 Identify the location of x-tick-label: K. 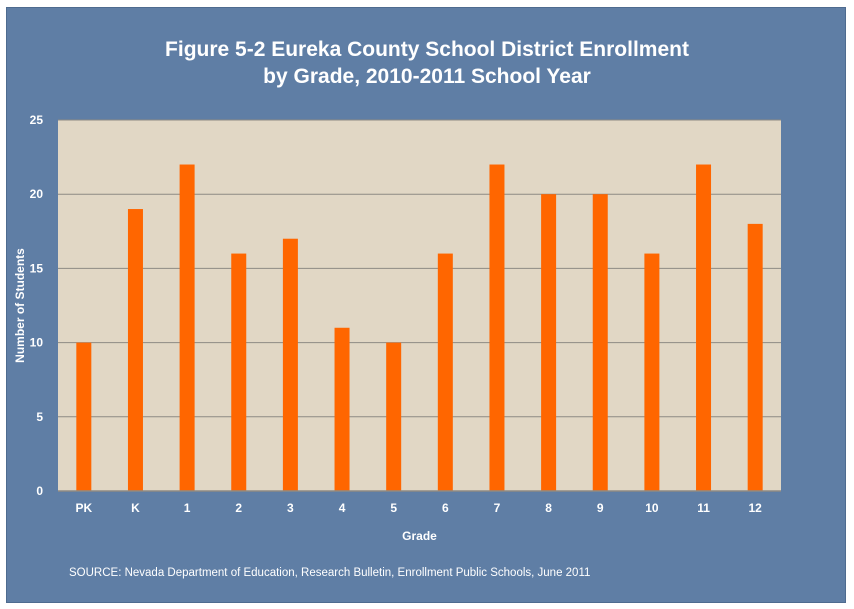
(135, 508).